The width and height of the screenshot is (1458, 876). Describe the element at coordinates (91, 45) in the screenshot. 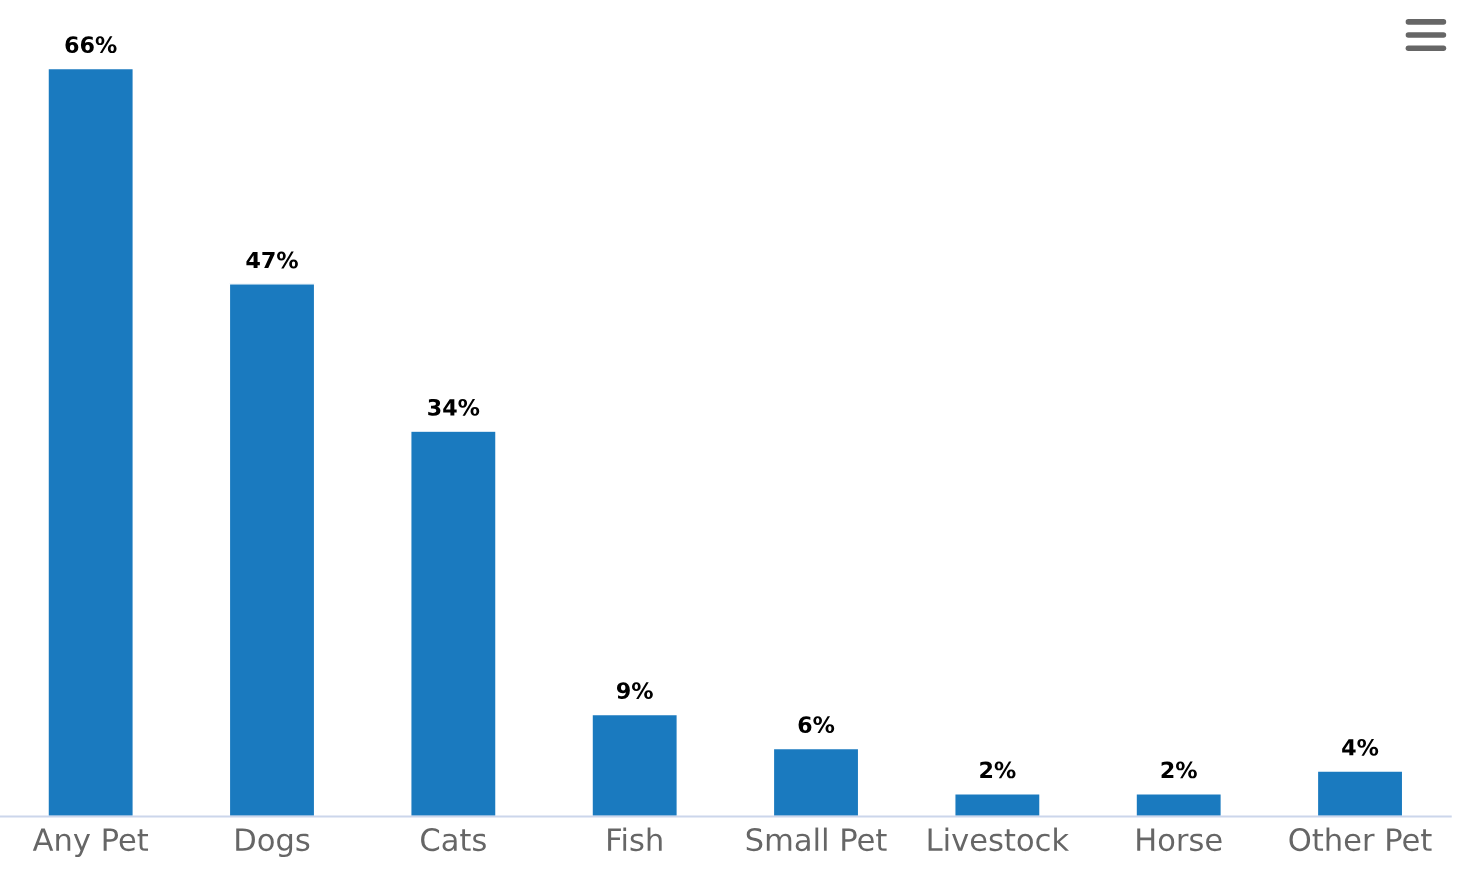

I see `data-label: 66%` at that location.